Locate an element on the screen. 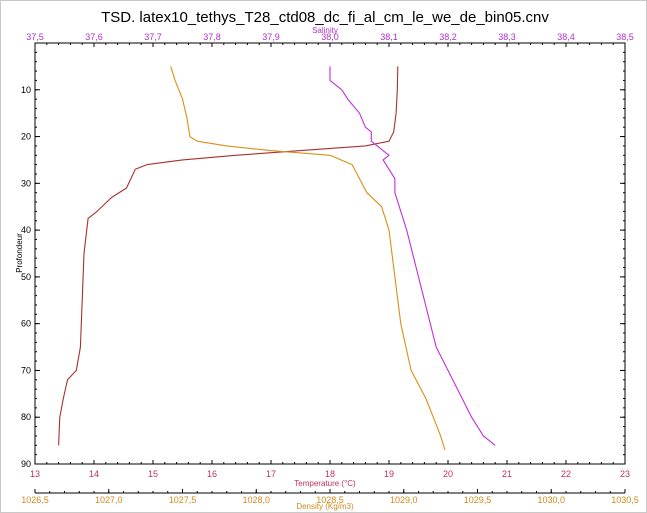 The image size is (647, 513). depth-tick-label: 10 is located at coordinates (26, 90).